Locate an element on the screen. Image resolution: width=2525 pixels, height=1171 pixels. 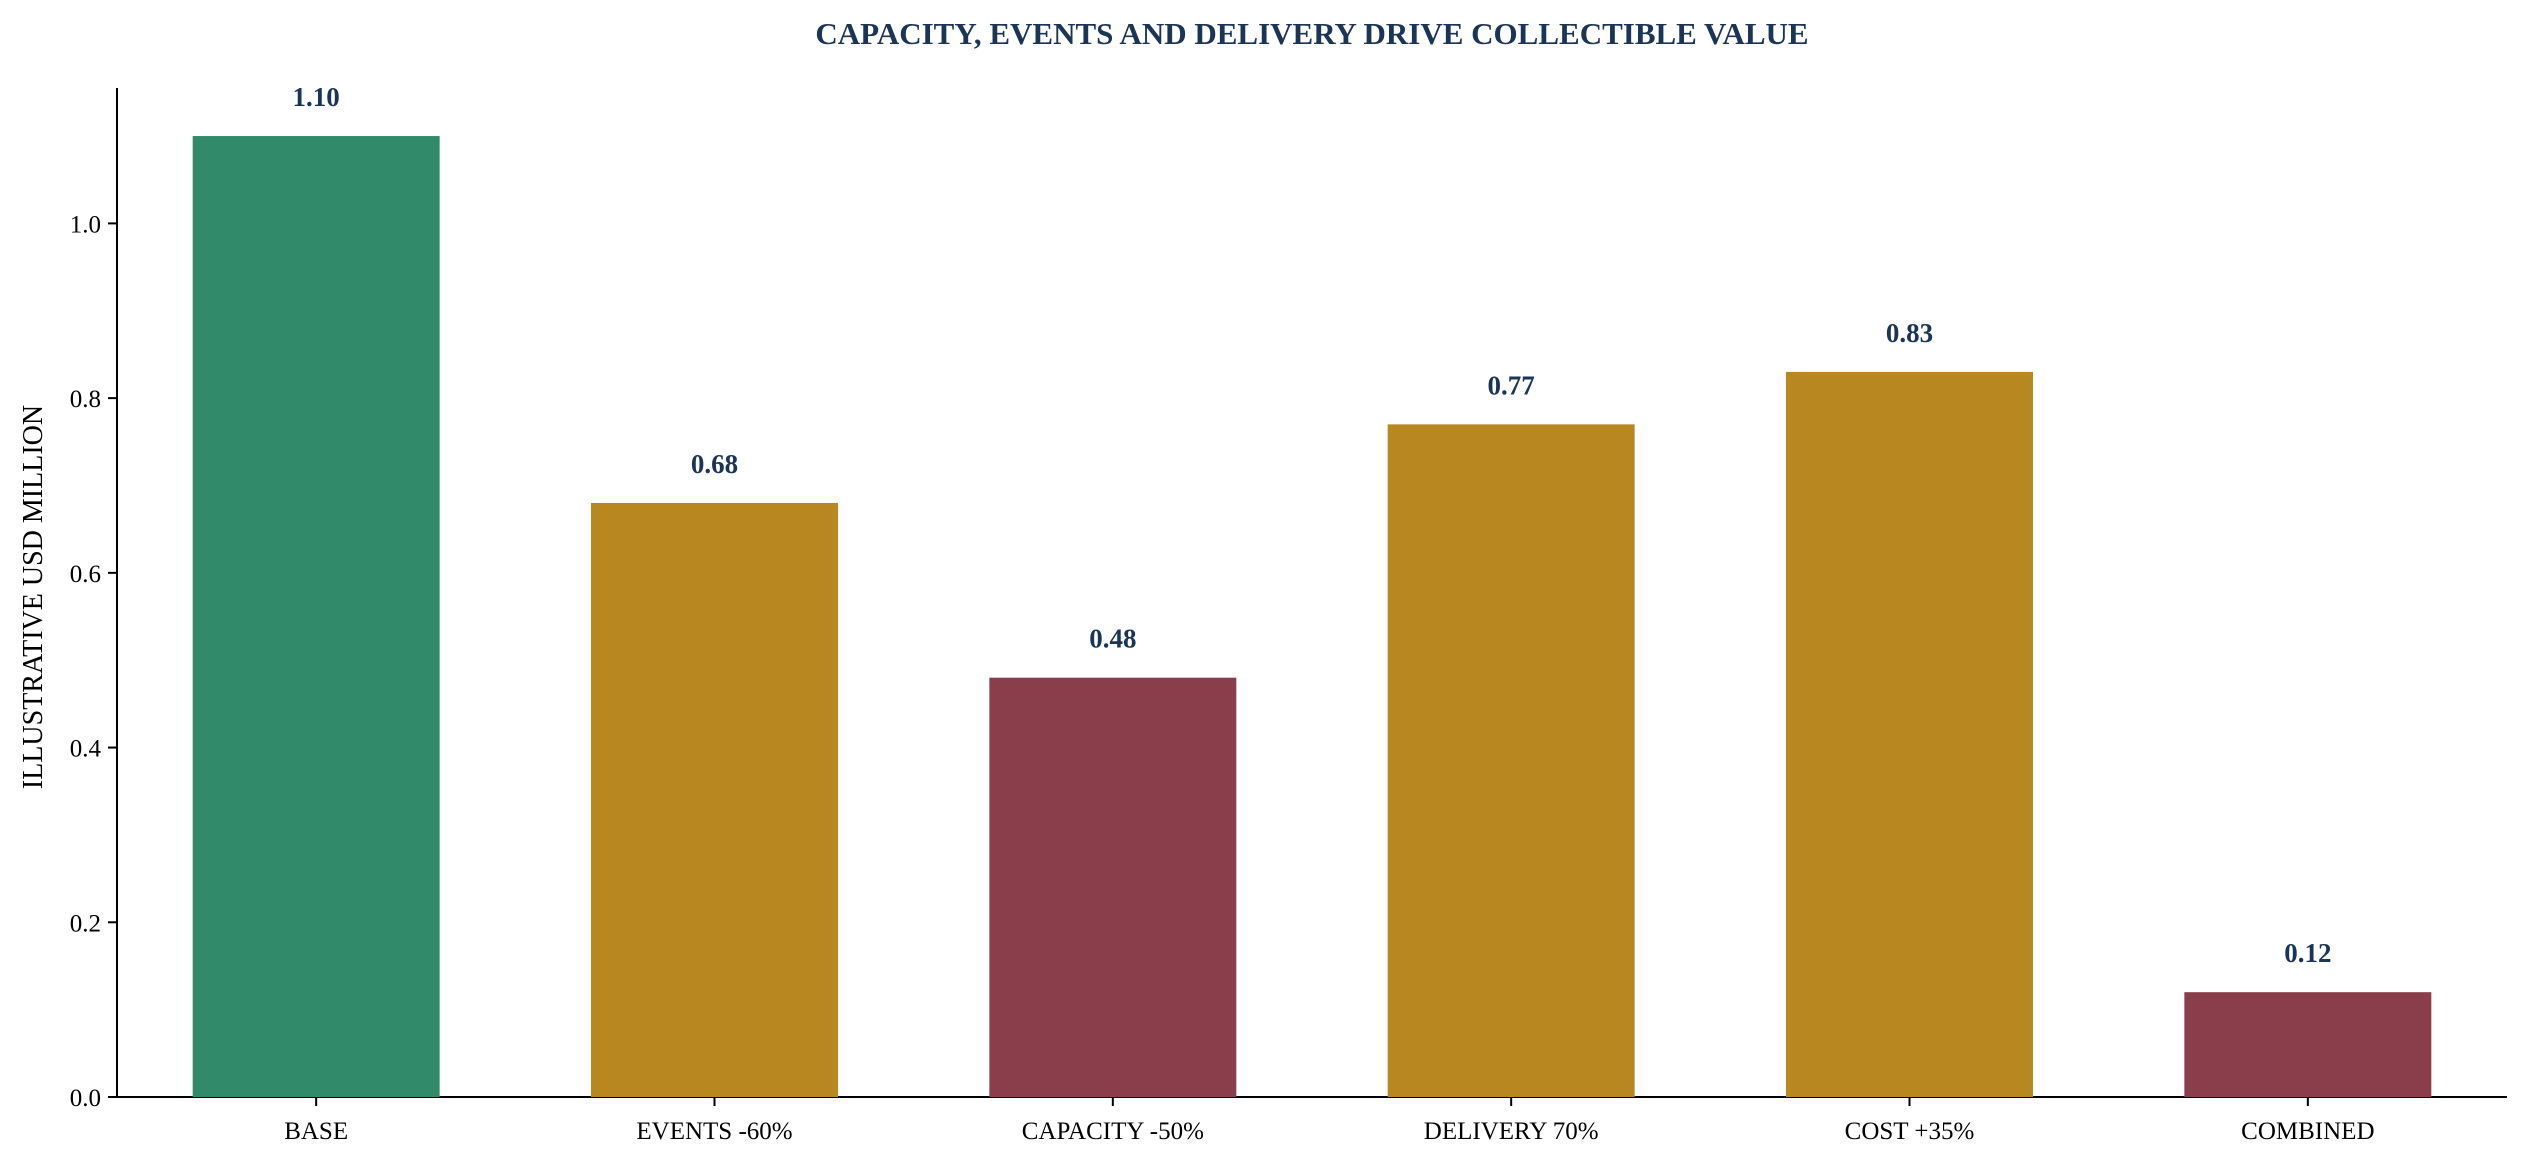
bar-value-label: 0.48 is located at coordinates (1112, 639).